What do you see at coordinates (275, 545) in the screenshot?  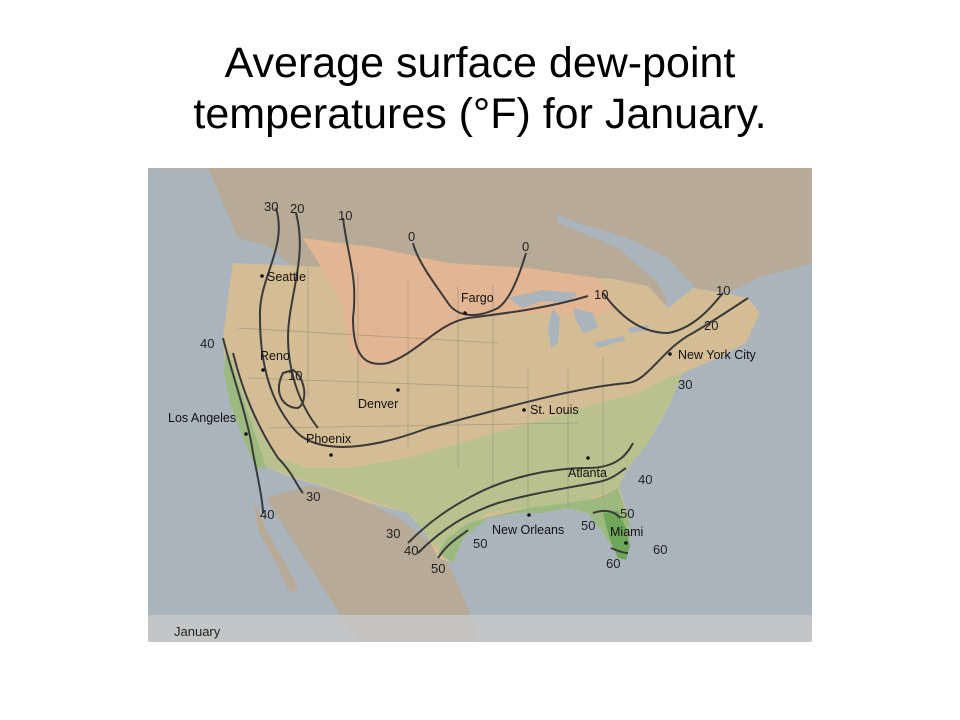 I see `baja` at bounding box center [275, 545].